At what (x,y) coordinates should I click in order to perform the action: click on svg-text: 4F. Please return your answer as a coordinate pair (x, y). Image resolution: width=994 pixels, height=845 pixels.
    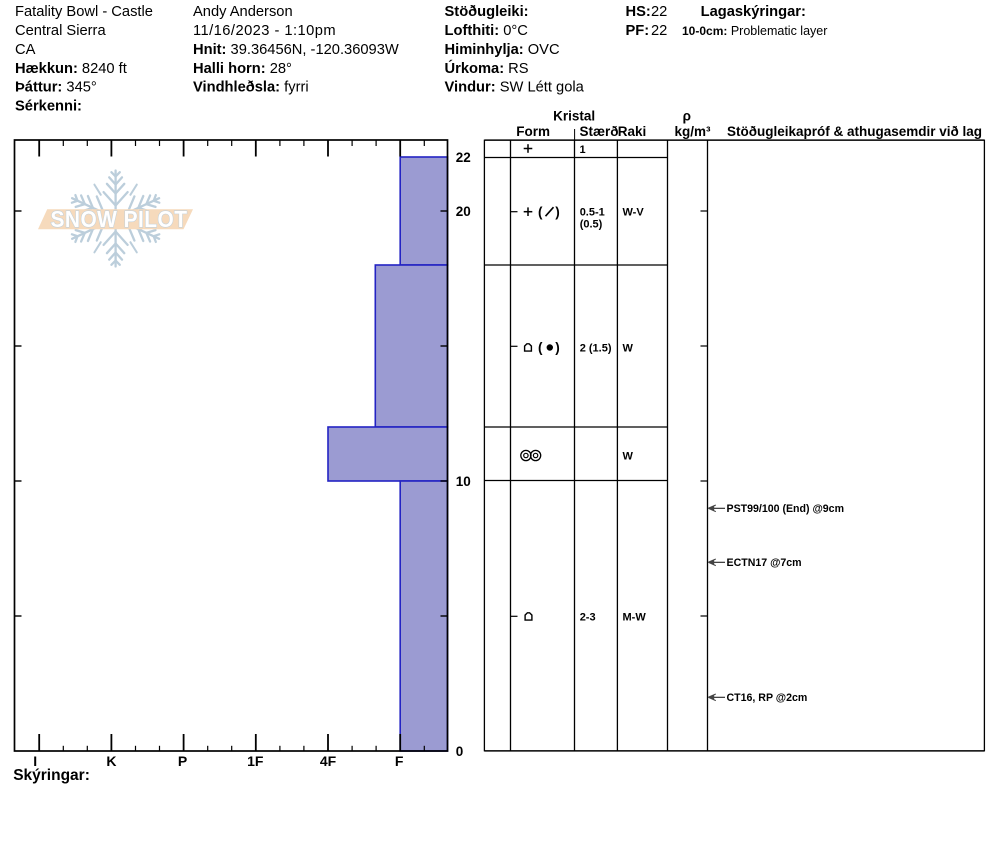
    Looking at the image, I should click on (328, 761).